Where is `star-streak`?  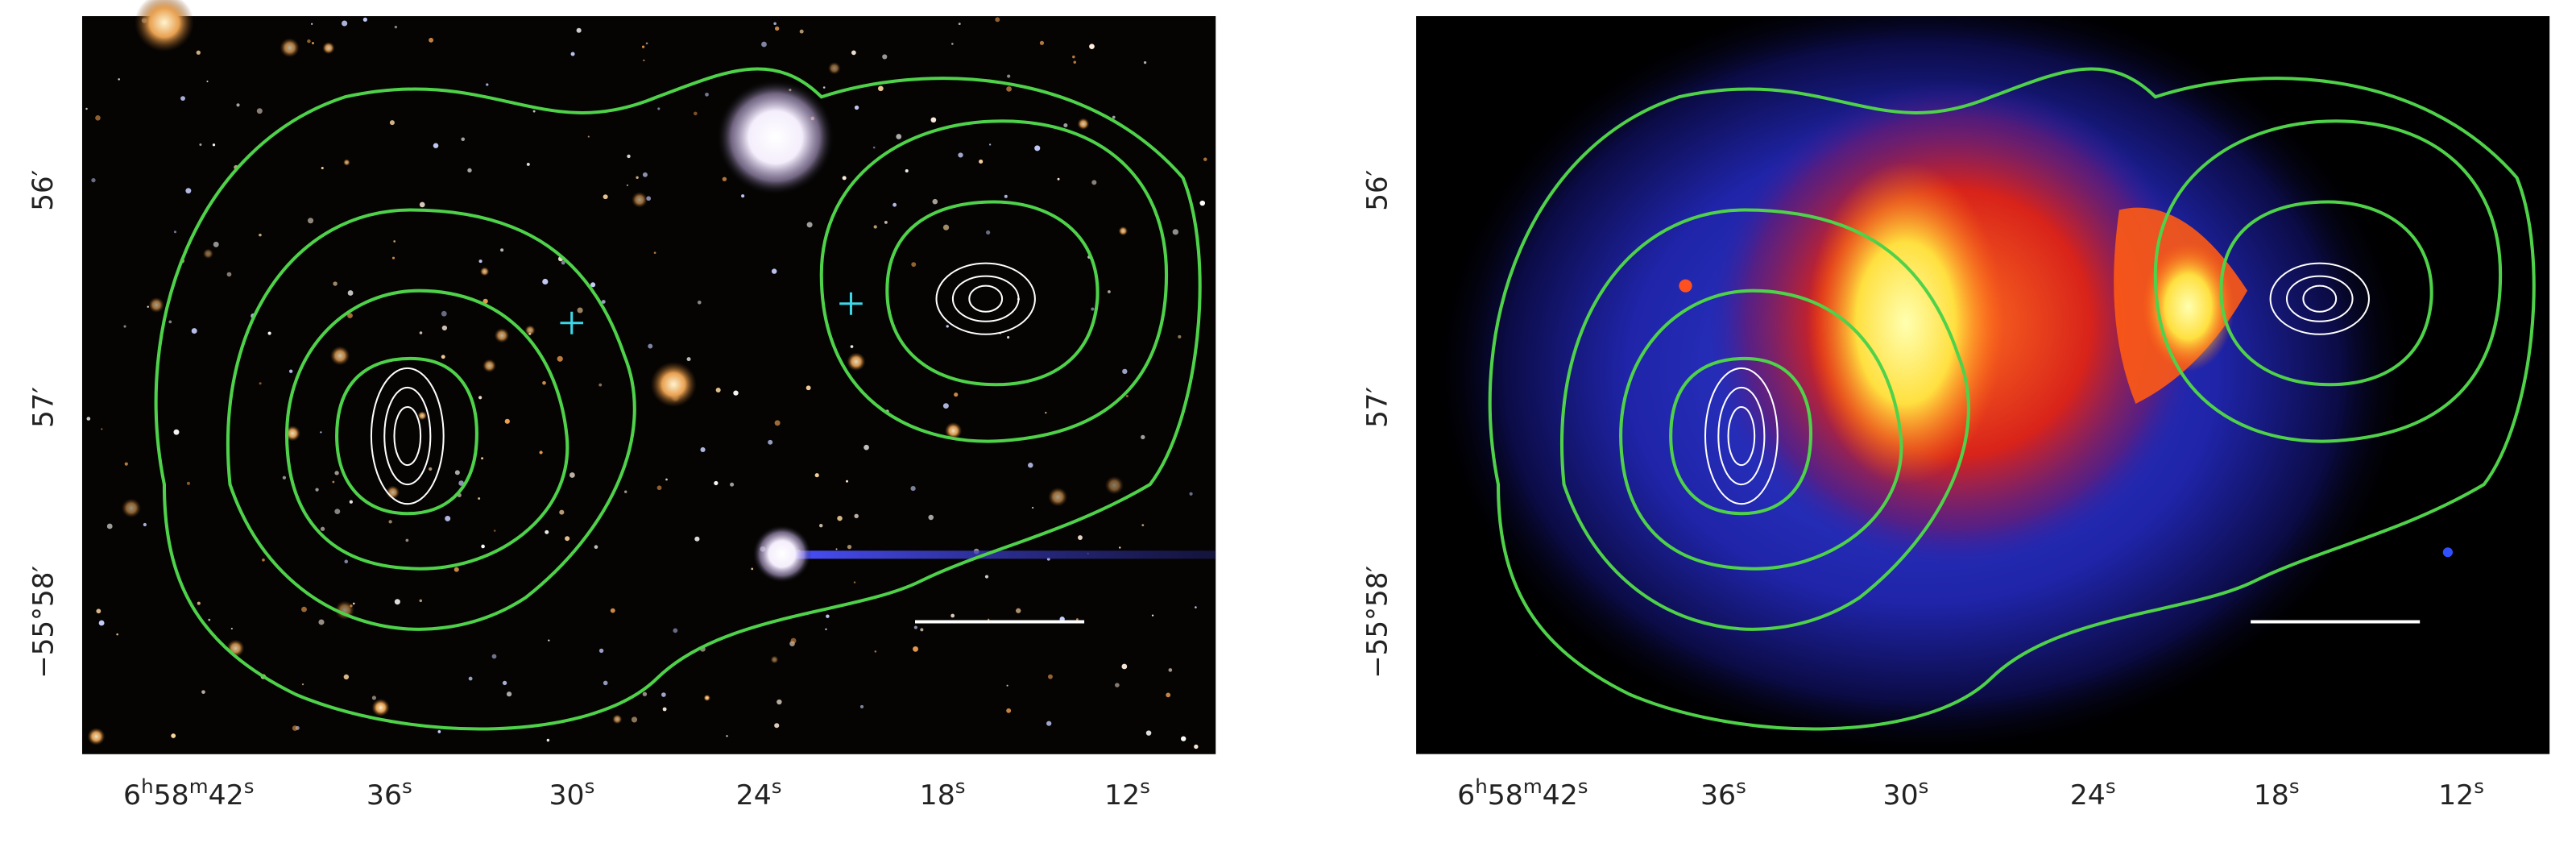
star-streak is located at coordinates (1002, 554).